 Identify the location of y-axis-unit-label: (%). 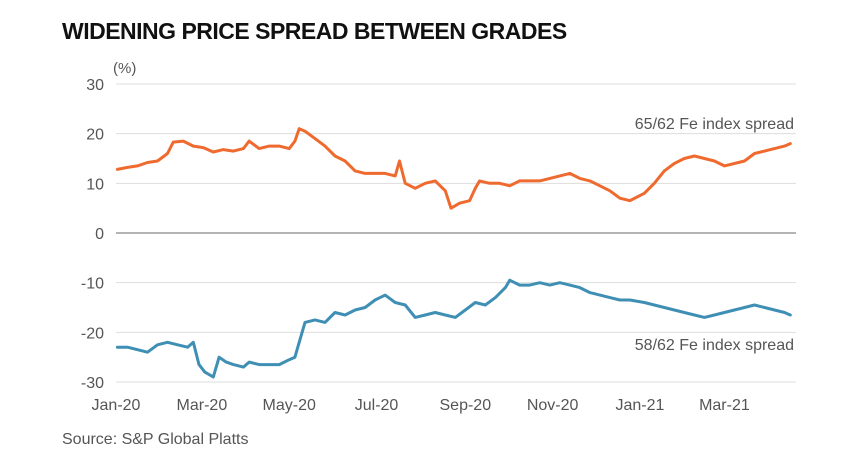
(124, 68).